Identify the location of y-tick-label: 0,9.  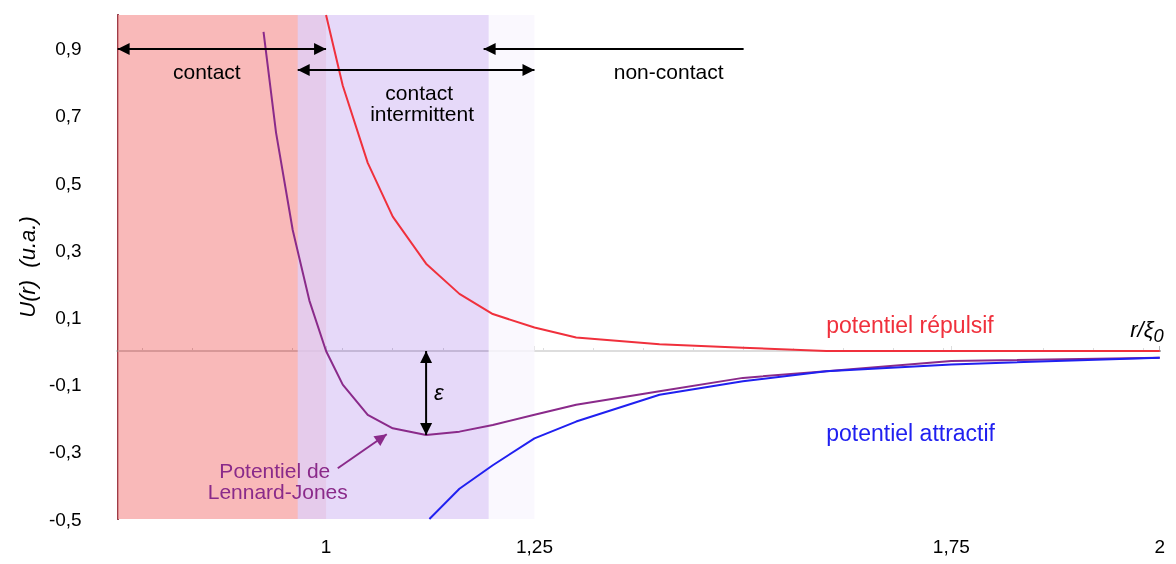
(68, 49).